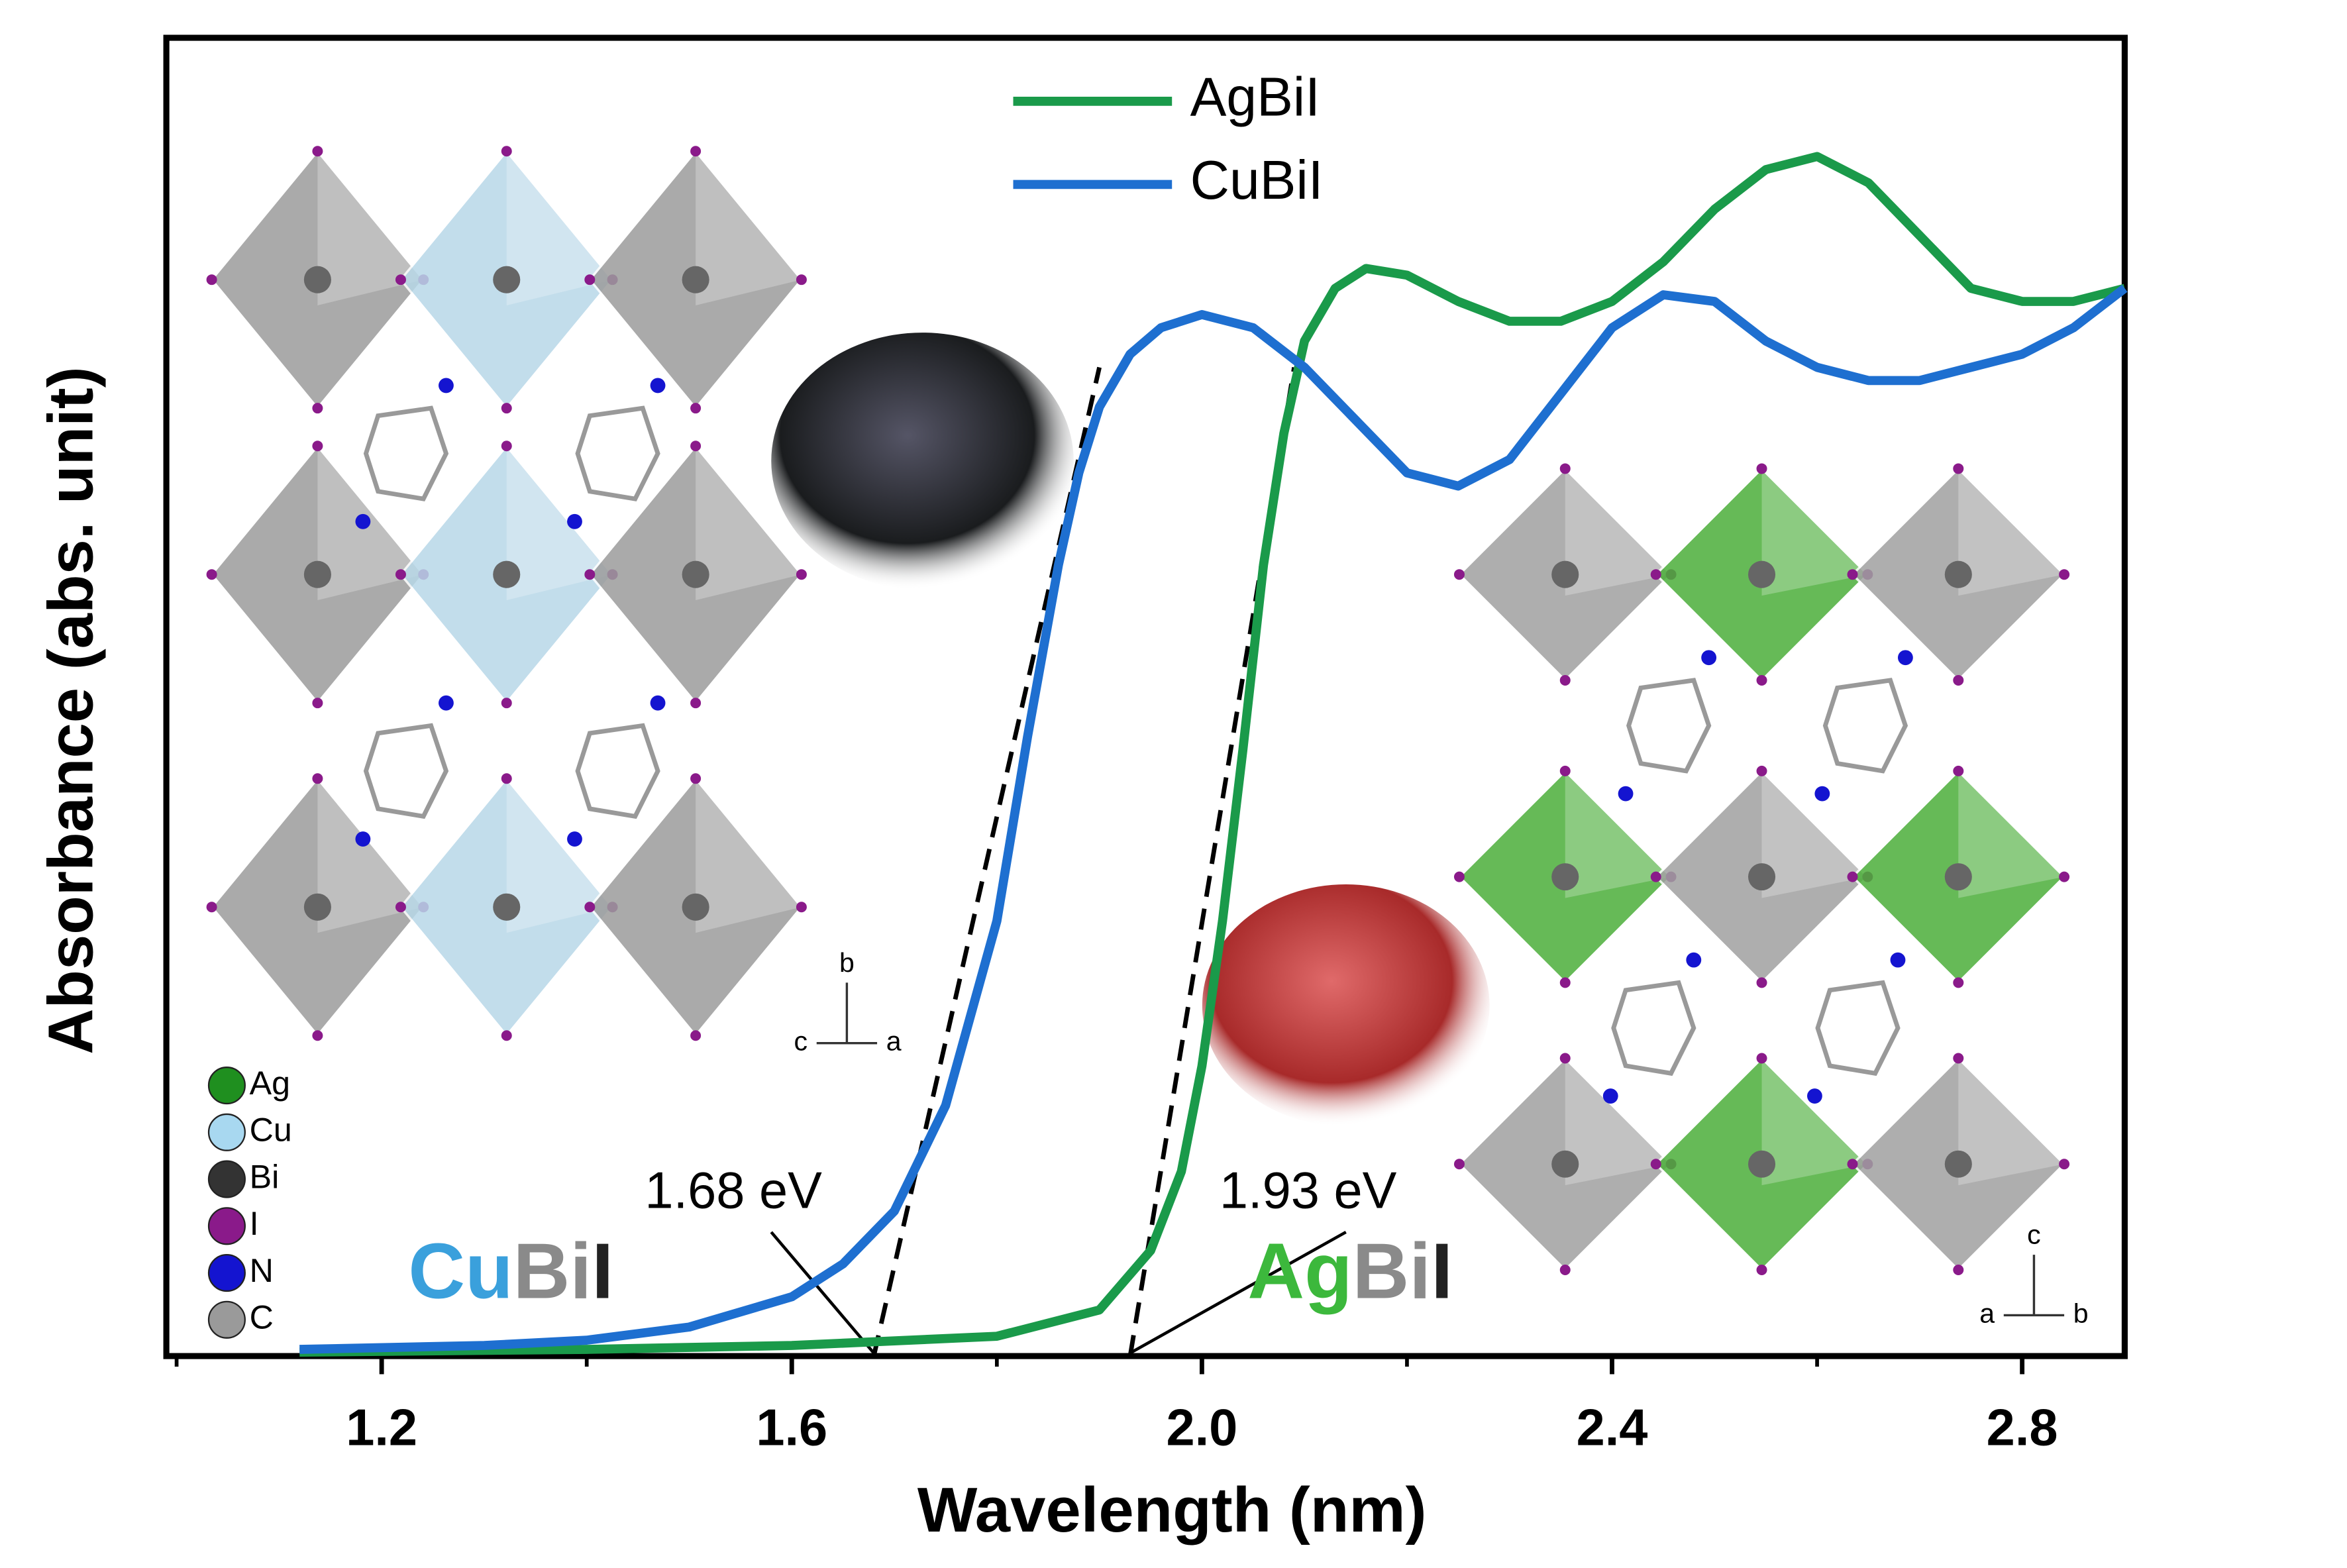 Image resolution: width=2347 pixels, height=1568 pixels. Describe the element at coordinates (381, 1428) in the screenshot. I see `x-tick-label: 1.2` at that location.